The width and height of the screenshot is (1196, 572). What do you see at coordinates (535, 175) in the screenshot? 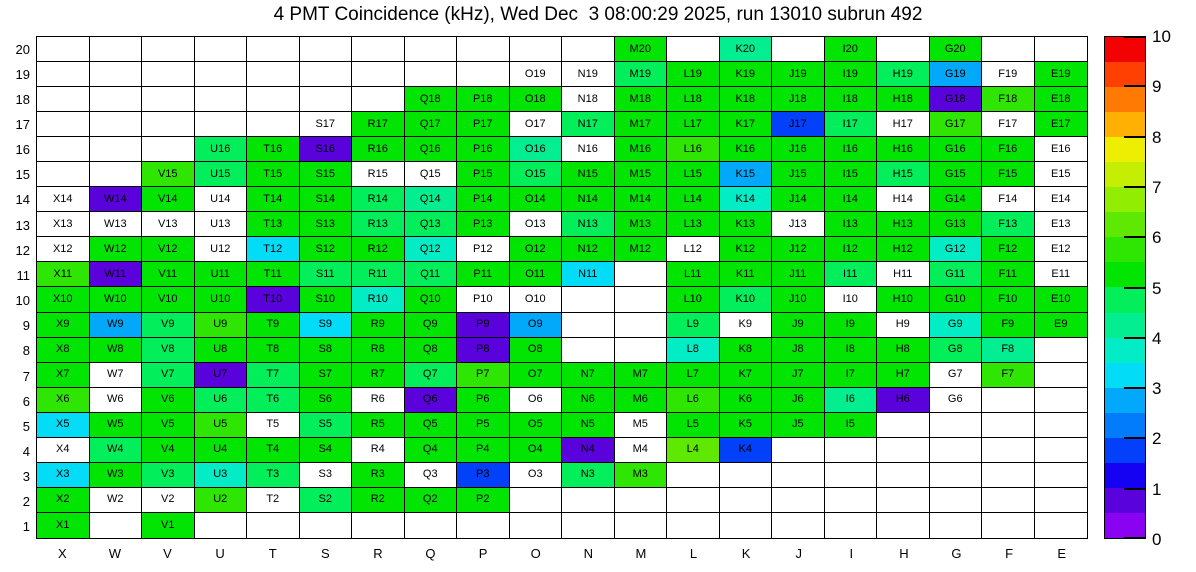
I see `heatmap-cell: O15` at bounding box center [535, 175].